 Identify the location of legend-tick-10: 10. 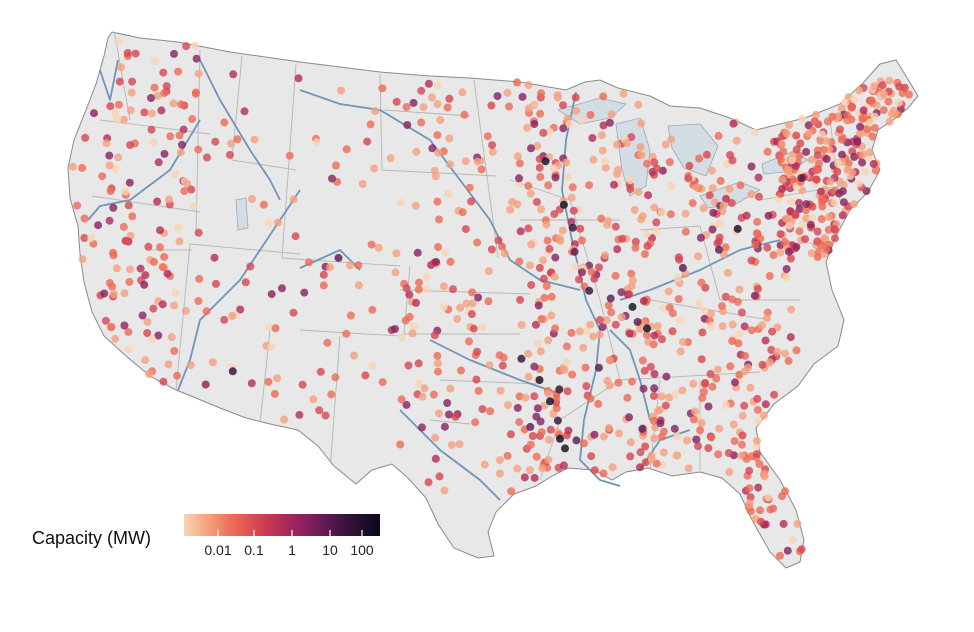
(330, 550).